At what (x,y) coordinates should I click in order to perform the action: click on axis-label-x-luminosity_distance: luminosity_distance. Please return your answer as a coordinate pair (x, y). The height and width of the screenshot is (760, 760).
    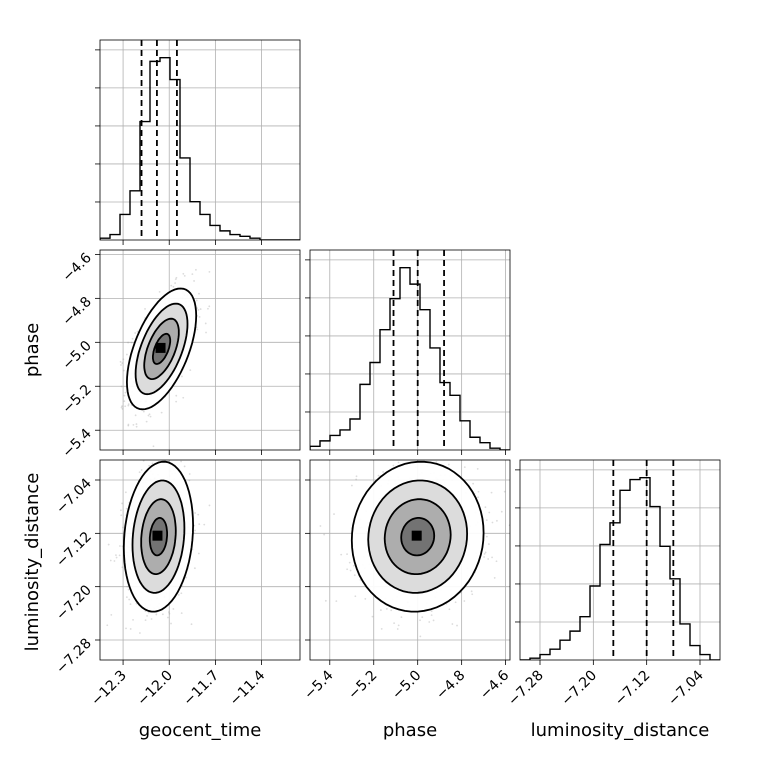
    Looking at the image, I should click on (620, 730).